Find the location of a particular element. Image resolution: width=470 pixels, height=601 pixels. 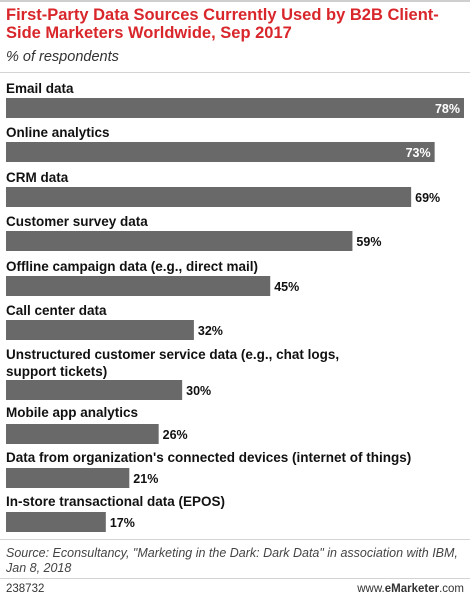

category-label: Call center data is located at coordinates (56, 310).